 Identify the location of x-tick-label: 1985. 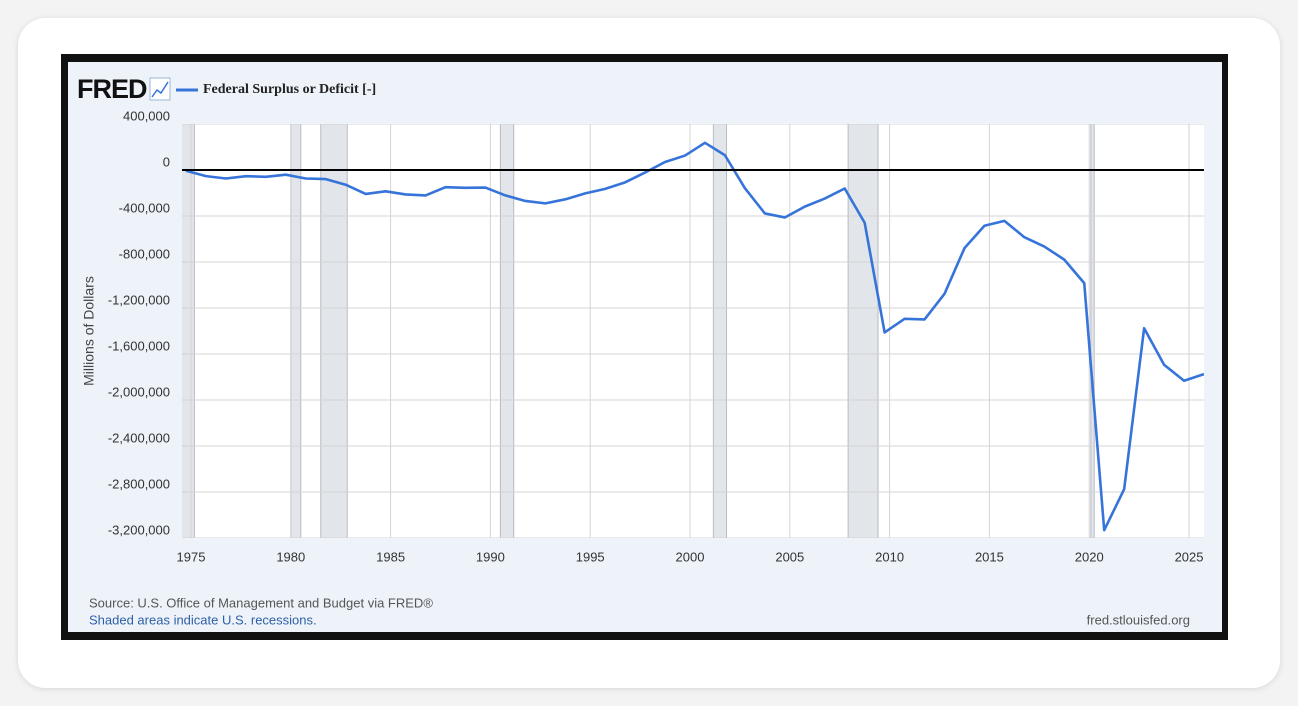
(390, 556).